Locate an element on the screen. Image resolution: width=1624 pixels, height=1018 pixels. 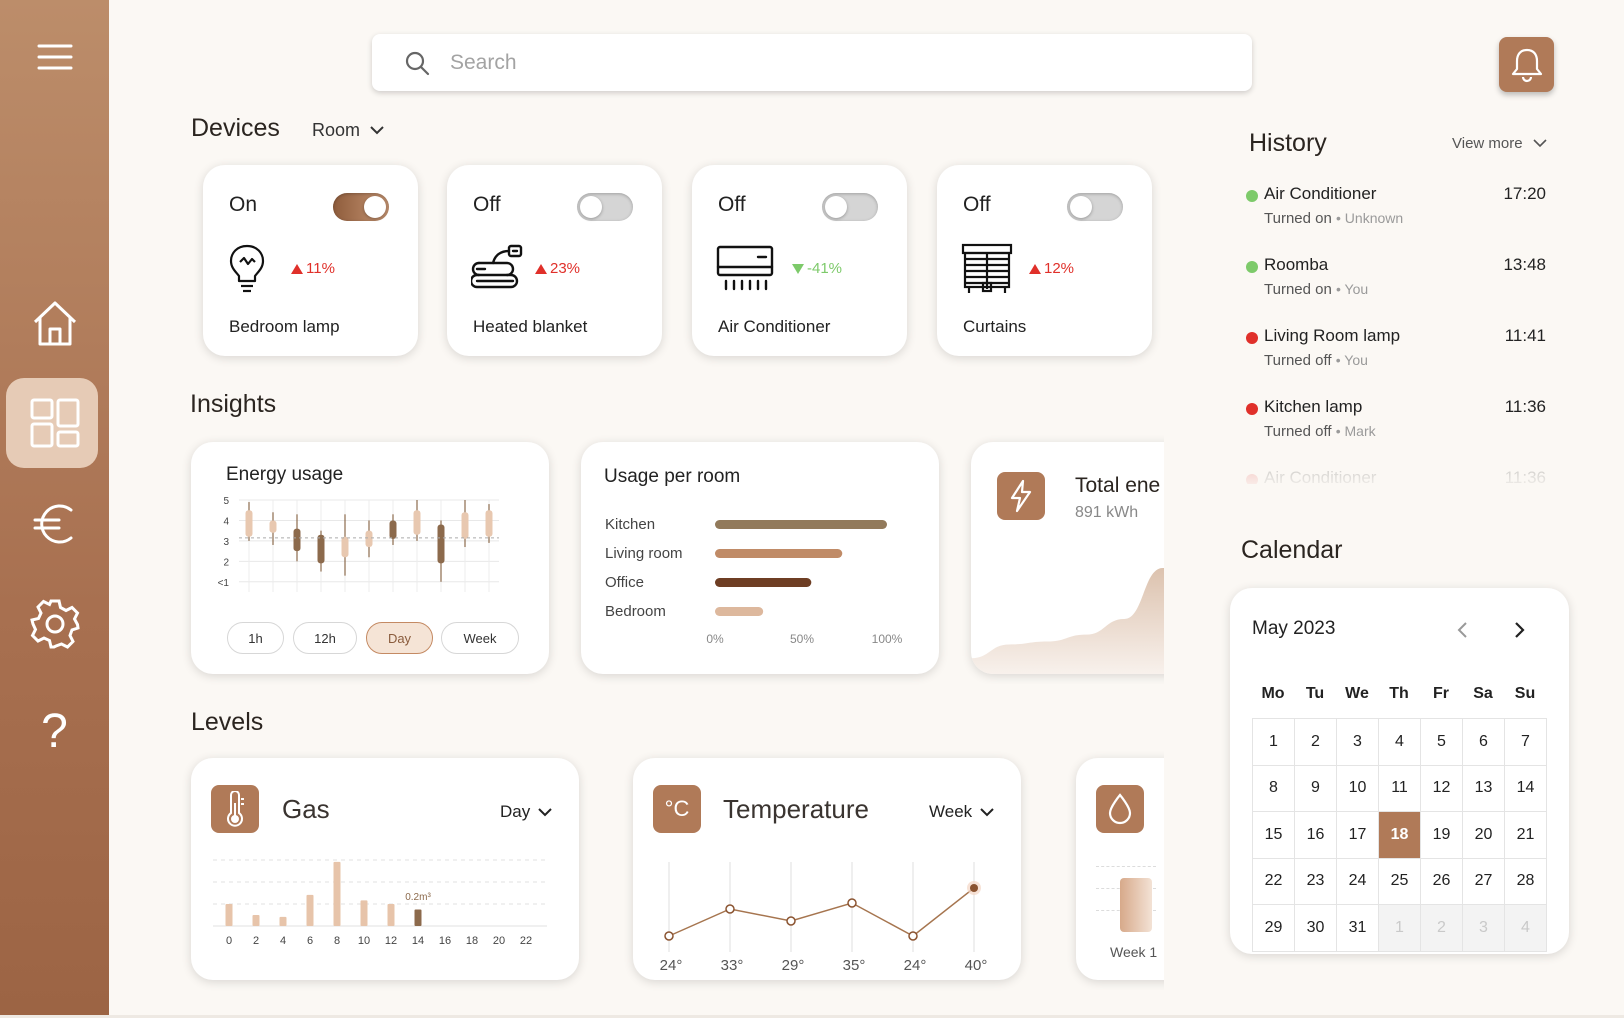
calendar-day: 8 is located at coordinates (1274, 788).